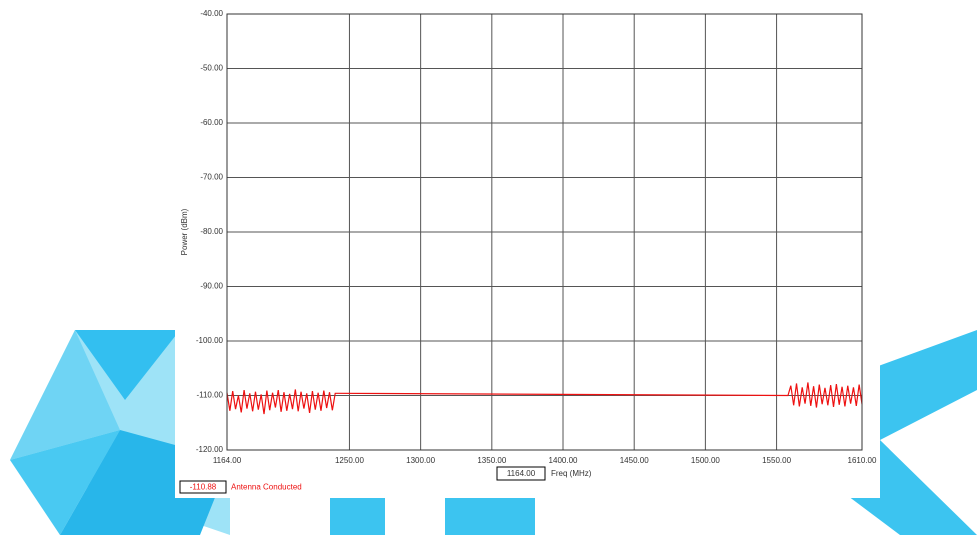 The image size is (977, 535). I want to click on x-tick-label: 1164.00, so click(227, 460).